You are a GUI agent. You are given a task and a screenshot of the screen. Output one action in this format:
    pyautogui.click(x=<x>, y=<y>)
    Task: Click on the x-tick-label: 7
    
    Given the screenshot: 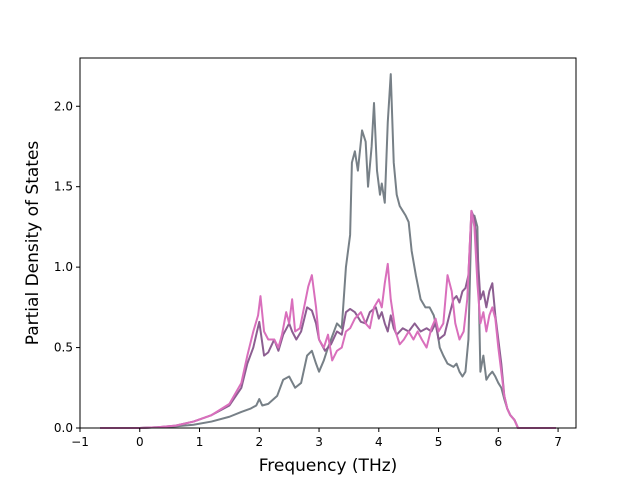 What is the action you would take?
    pyautogui.click(x=558, y=442)
    